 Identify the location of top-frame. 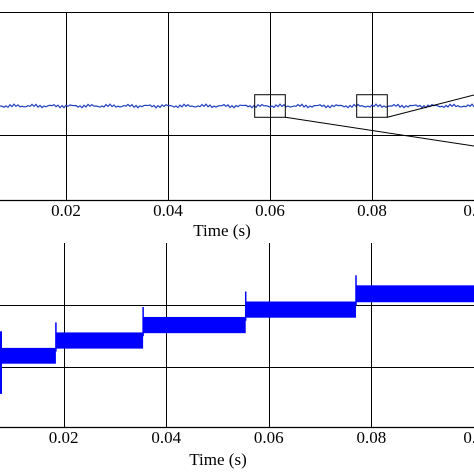
(237, 198).